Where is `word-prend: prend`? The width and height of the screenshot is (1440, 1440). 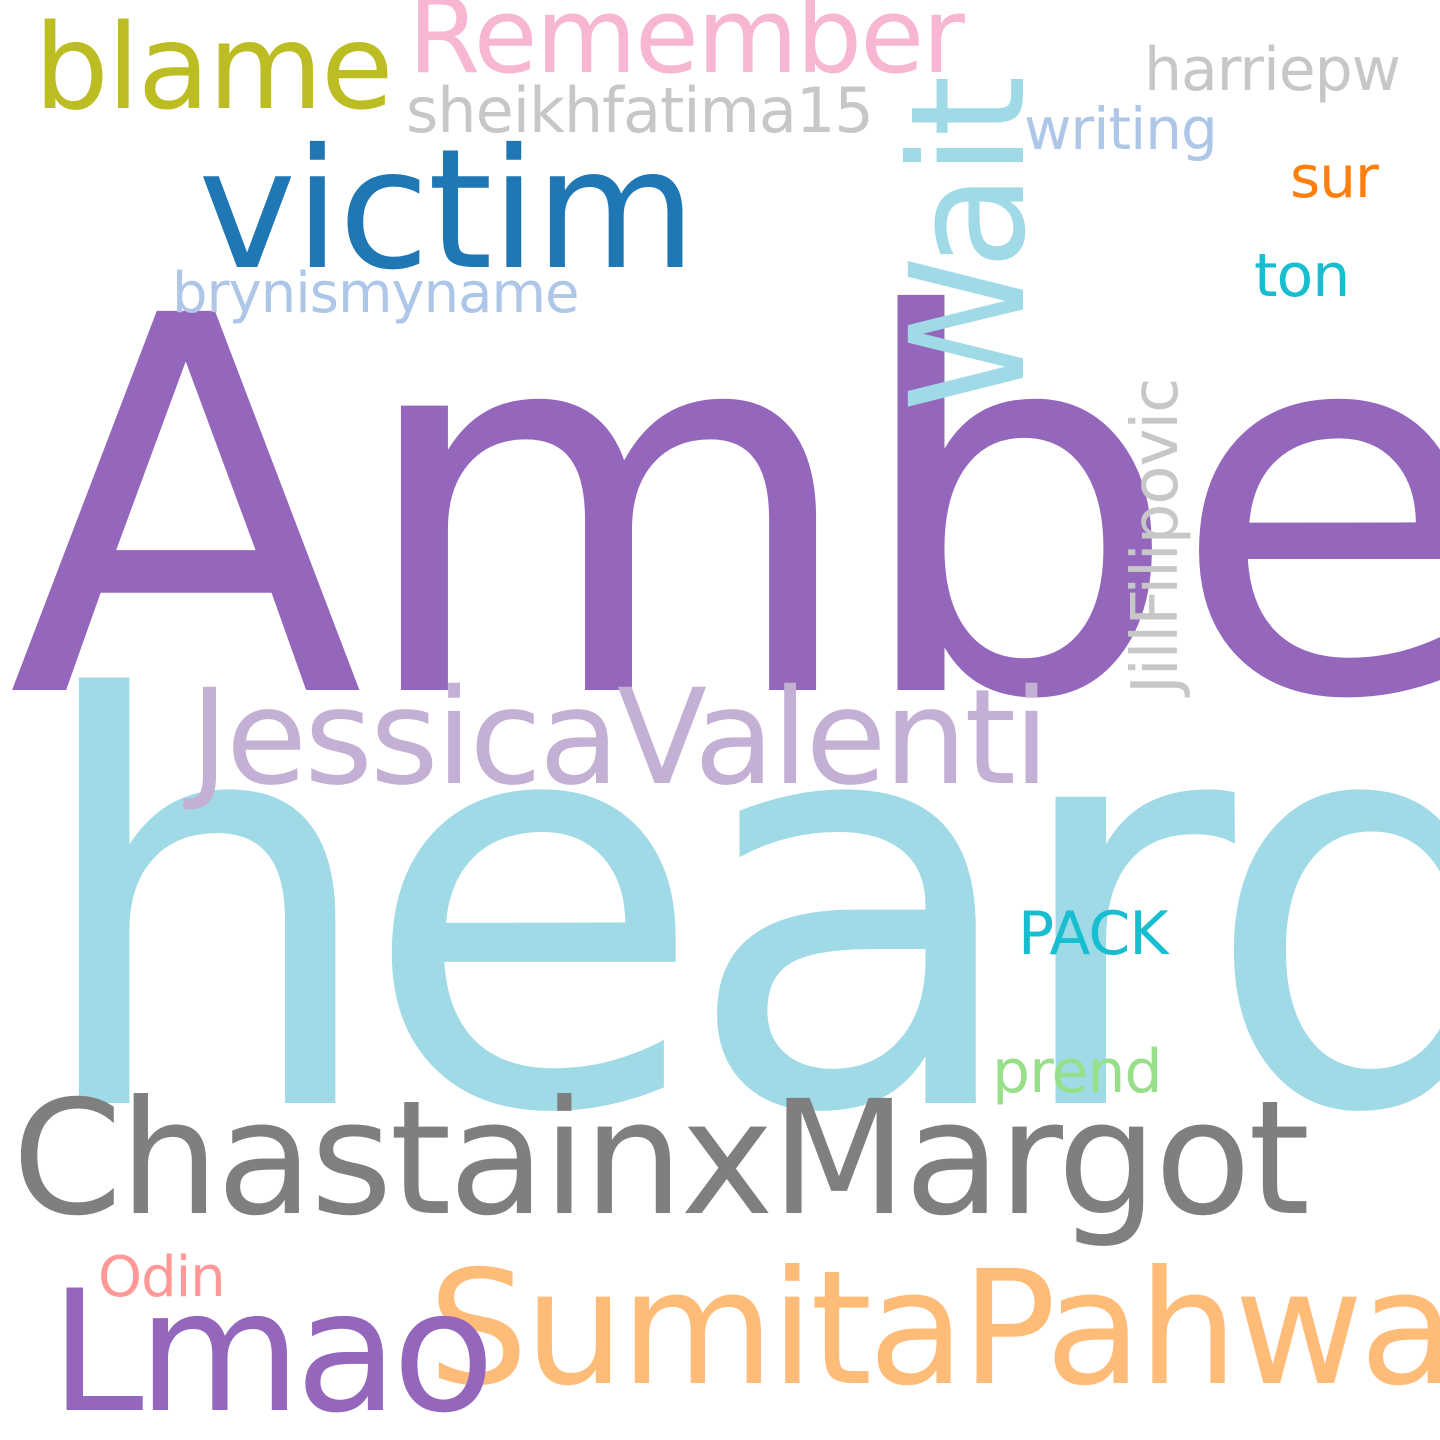 word-prend: prend is located at coordinates (1077, 1072).